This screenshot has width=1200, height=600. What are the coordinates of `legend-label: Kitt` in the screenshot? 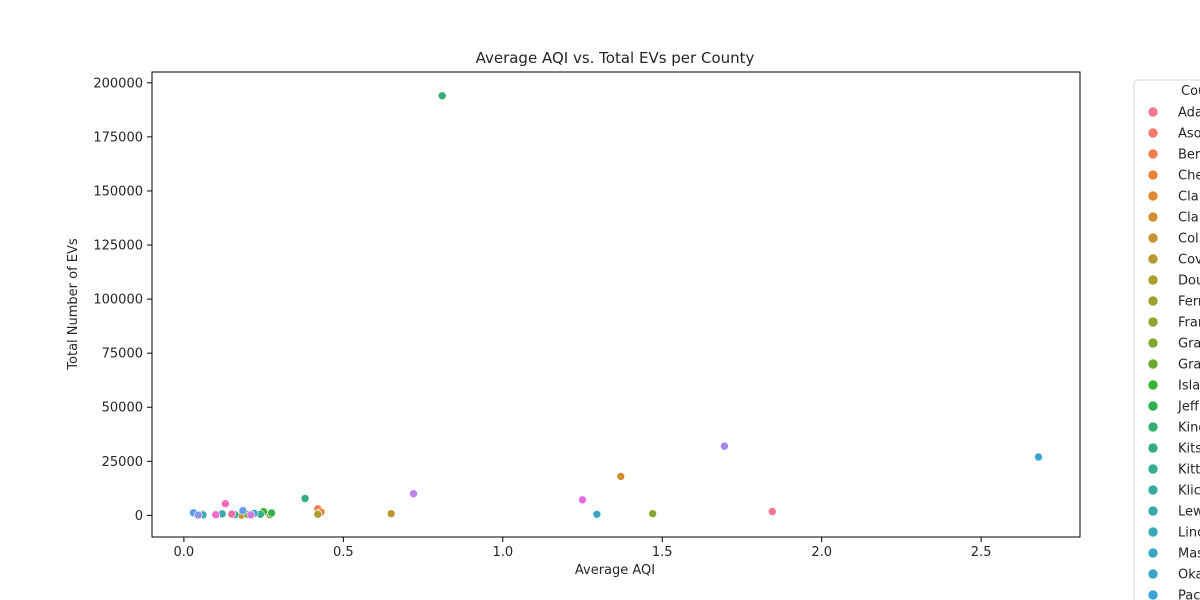 It's located at (1189, 470).